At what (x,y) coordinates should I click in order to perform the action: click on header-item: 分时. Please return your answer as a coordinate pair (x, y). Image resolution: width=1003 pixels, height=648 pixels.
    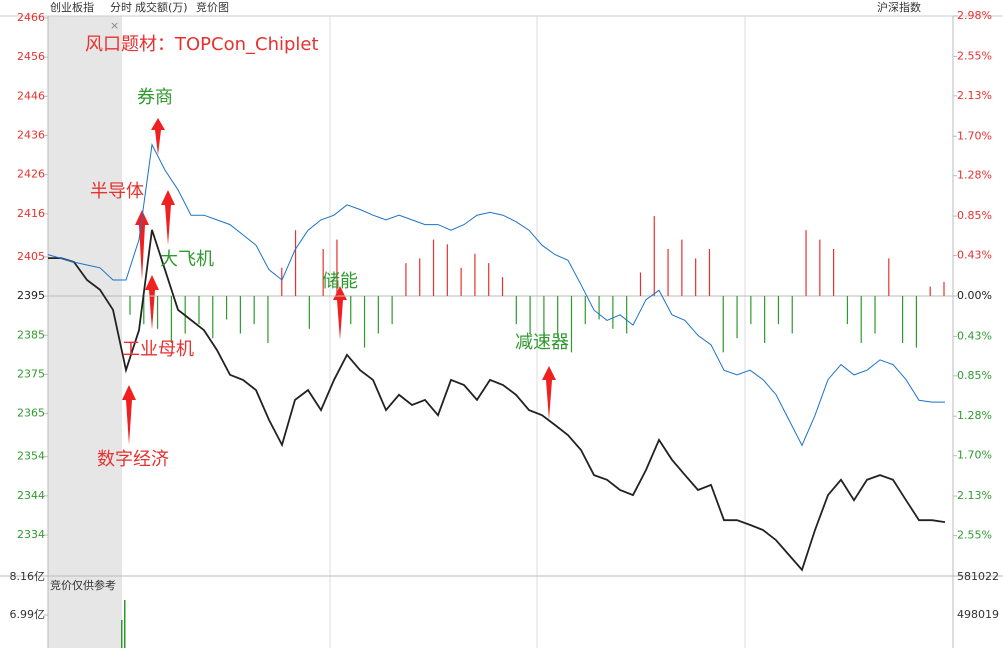
    Looking at the image, I should click on (121, 7).